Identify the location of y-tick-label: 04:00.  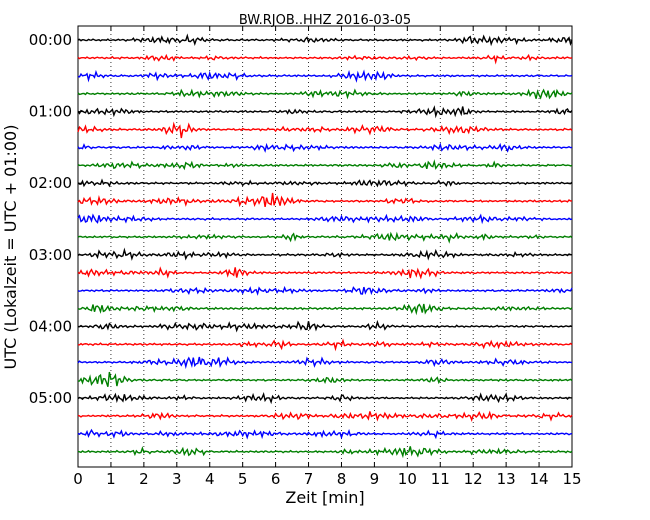
(50, 326).